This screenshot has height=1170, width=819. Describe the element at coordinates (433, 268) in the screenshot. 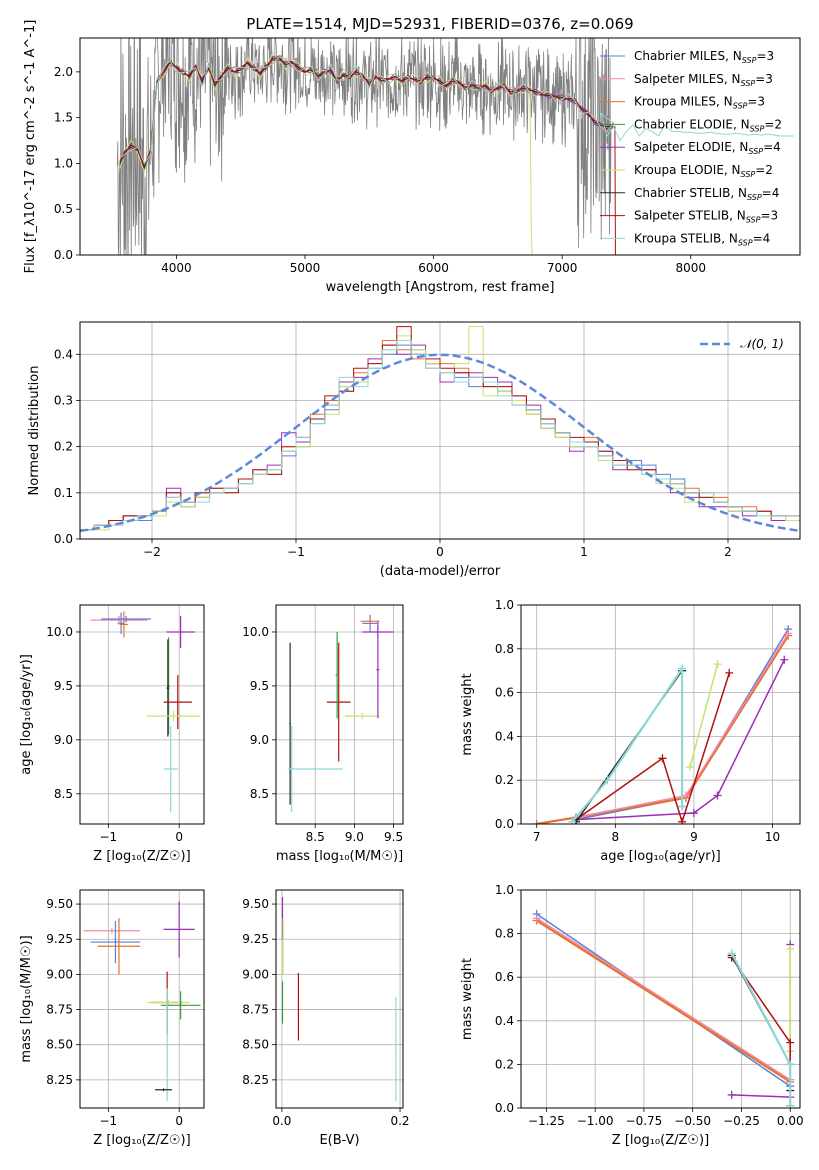

I see `x-tick-label: 6000` at that location.